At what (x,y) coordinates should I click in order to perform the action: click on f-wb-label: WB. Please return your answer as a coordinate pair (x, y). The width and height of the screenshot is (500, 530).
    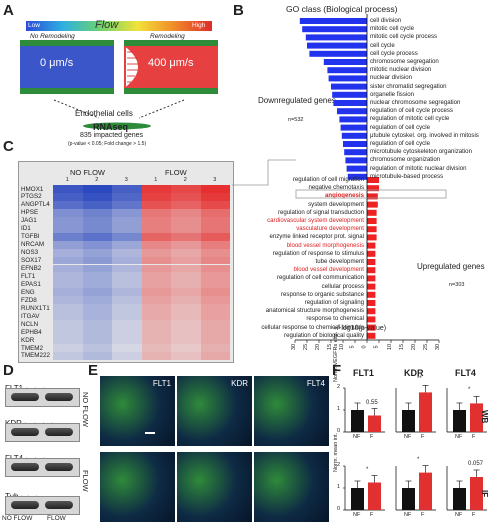
    Looking at the image, I should click on (484, 416).